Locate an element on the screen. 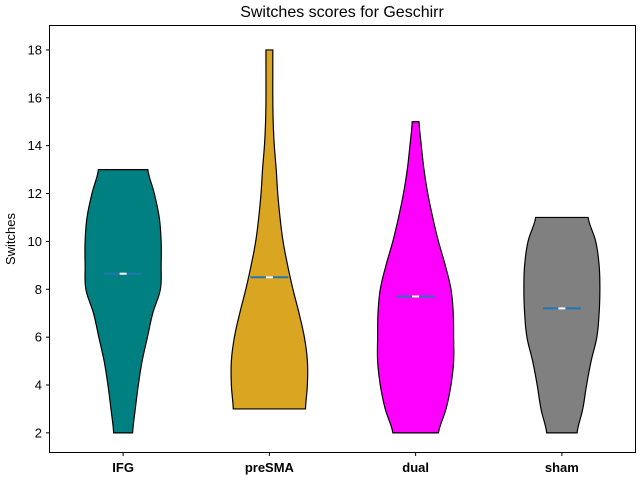 The width and height of the screenshot is (640, 480). violin-preSMA is located at coordinates (269, 229).